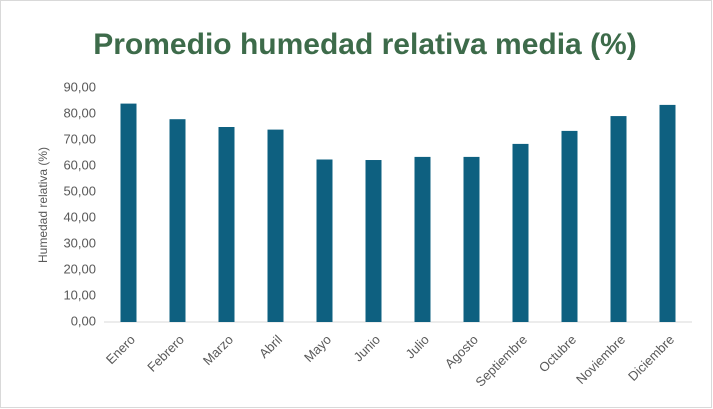 Image resolution: width=713 pixels, height=409 pixels. I want to click on y-tick-label: 80,00, so click(79, 112).